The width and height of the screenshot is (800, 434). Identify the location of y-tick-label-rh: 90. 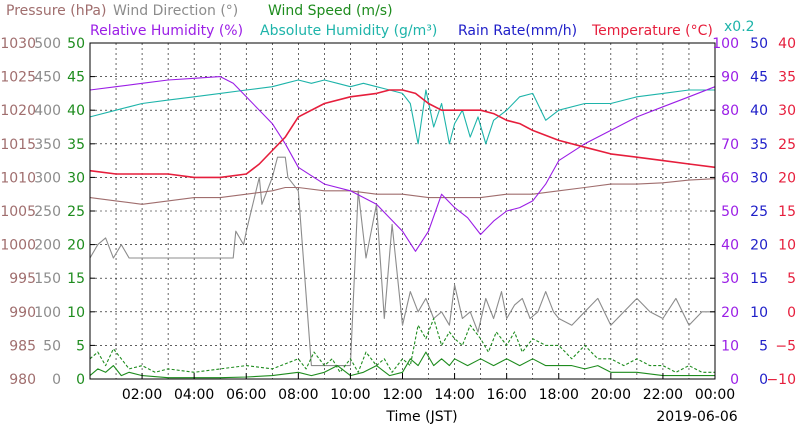
(730, 78).